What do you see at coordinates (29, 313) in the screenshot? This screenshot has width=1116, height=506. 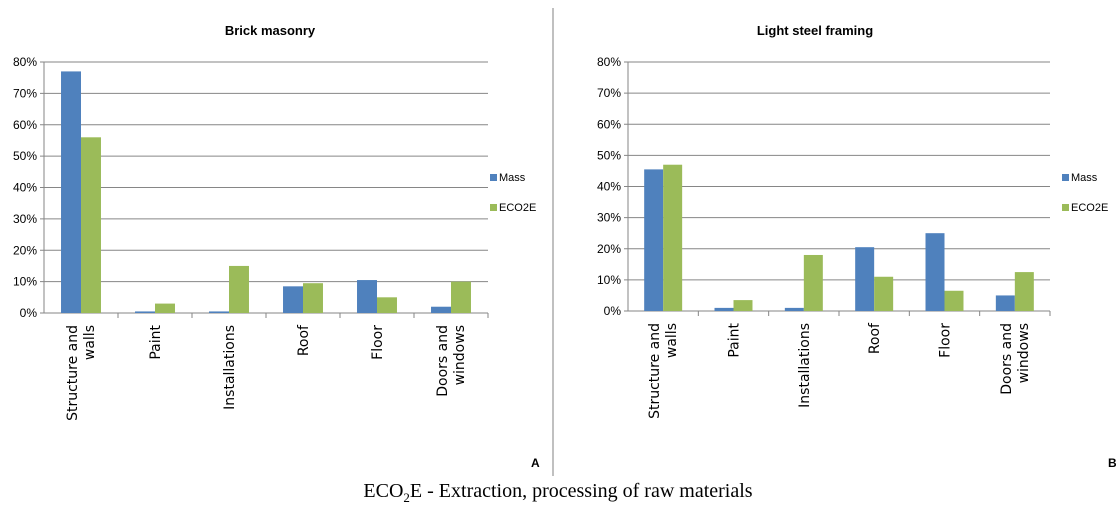 I see `chart-a-y-tick-label: 0%` at bounding box center [29, 313].